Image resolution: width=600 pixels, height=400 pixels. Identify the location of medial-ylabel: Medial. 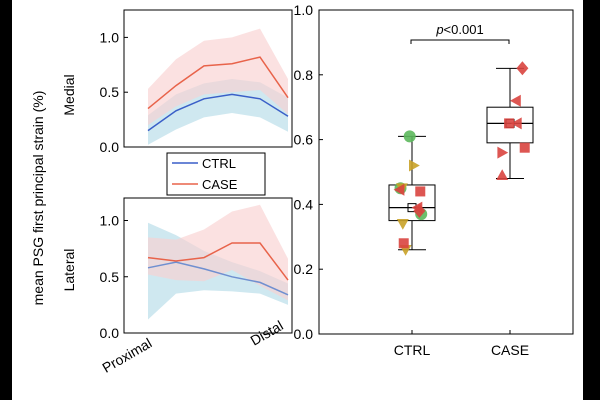
(69, 94).